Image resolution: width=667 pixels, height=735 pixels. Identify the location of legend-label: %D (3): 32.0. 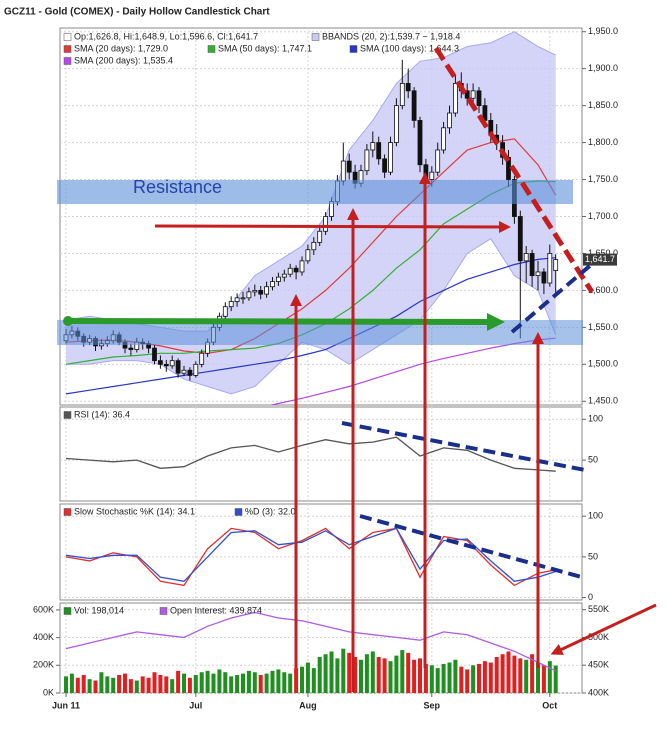
(270, 511).